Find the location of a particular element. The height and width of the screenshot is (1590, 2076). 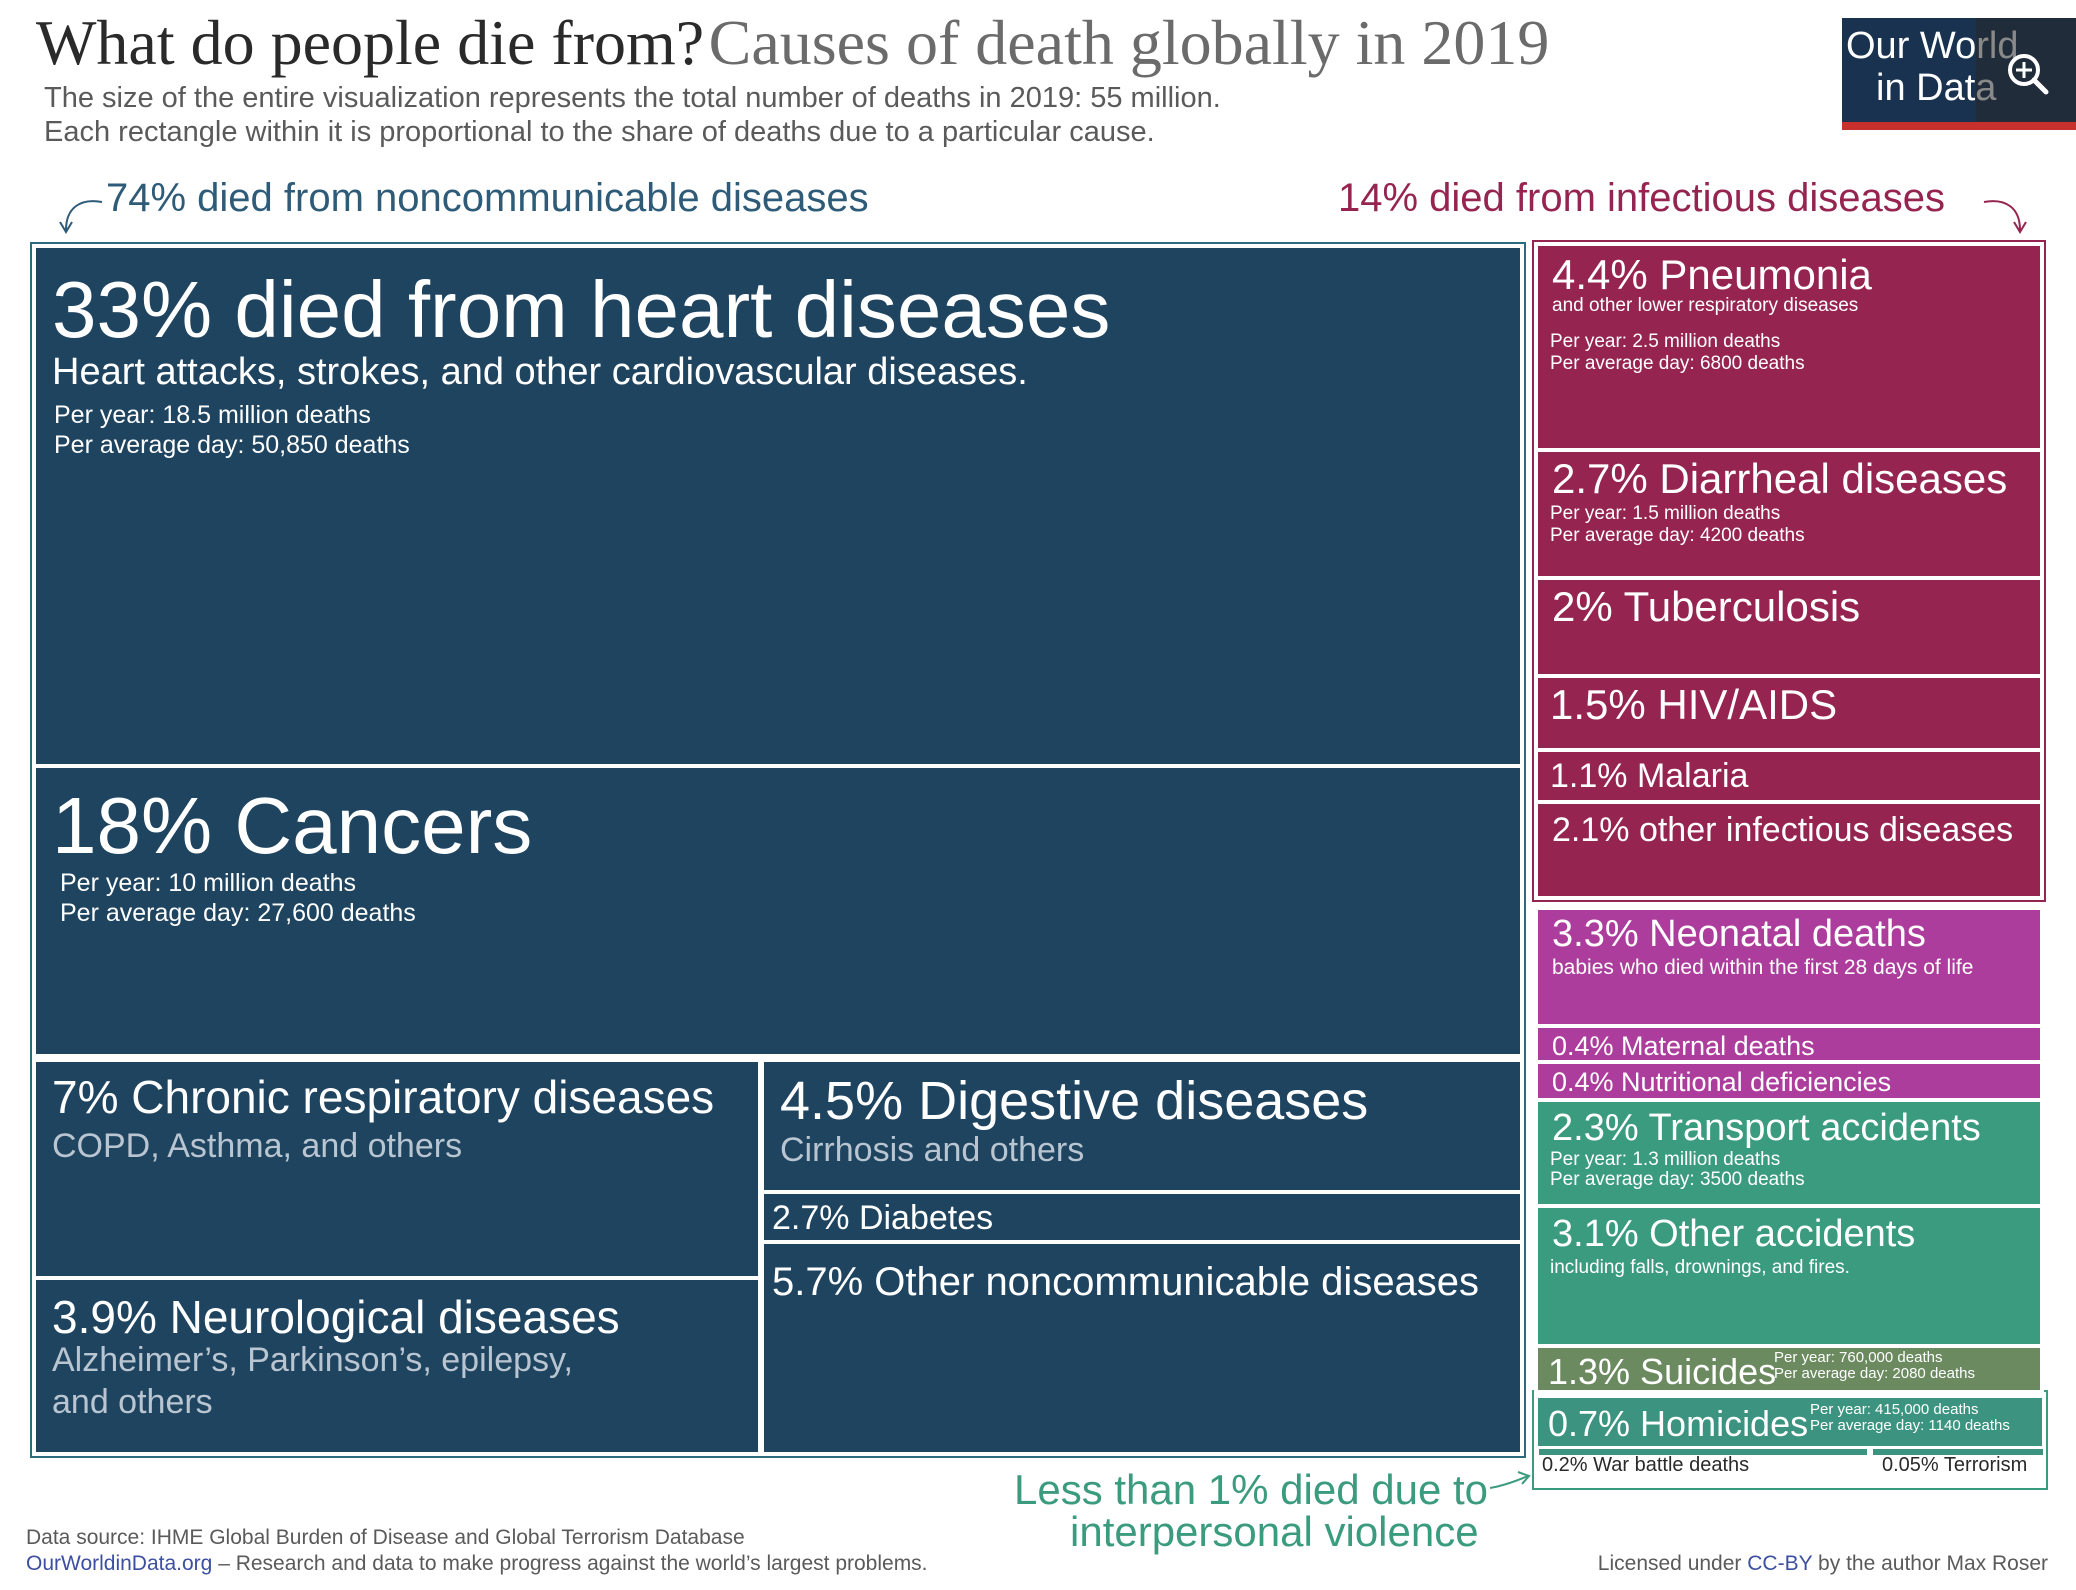

nutritional-label: 0.4% Nutritional deficiencies is located at coordinates (1722, 1082).